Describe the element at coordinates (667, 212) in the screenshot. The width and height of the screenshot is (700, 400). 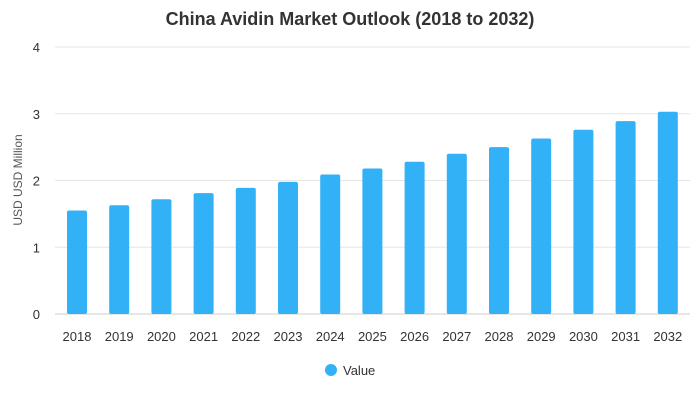
I see `bar-2032` at that location.